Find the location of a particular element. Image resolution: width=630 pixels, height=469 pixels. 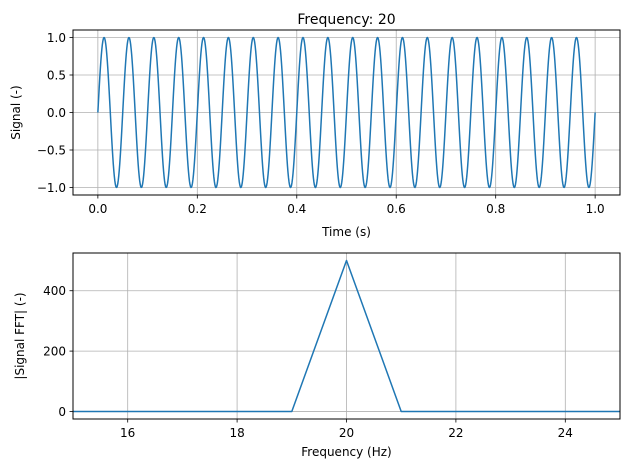

frequency-domain-xtick-label: 18 is located at coordinates (236, 433).